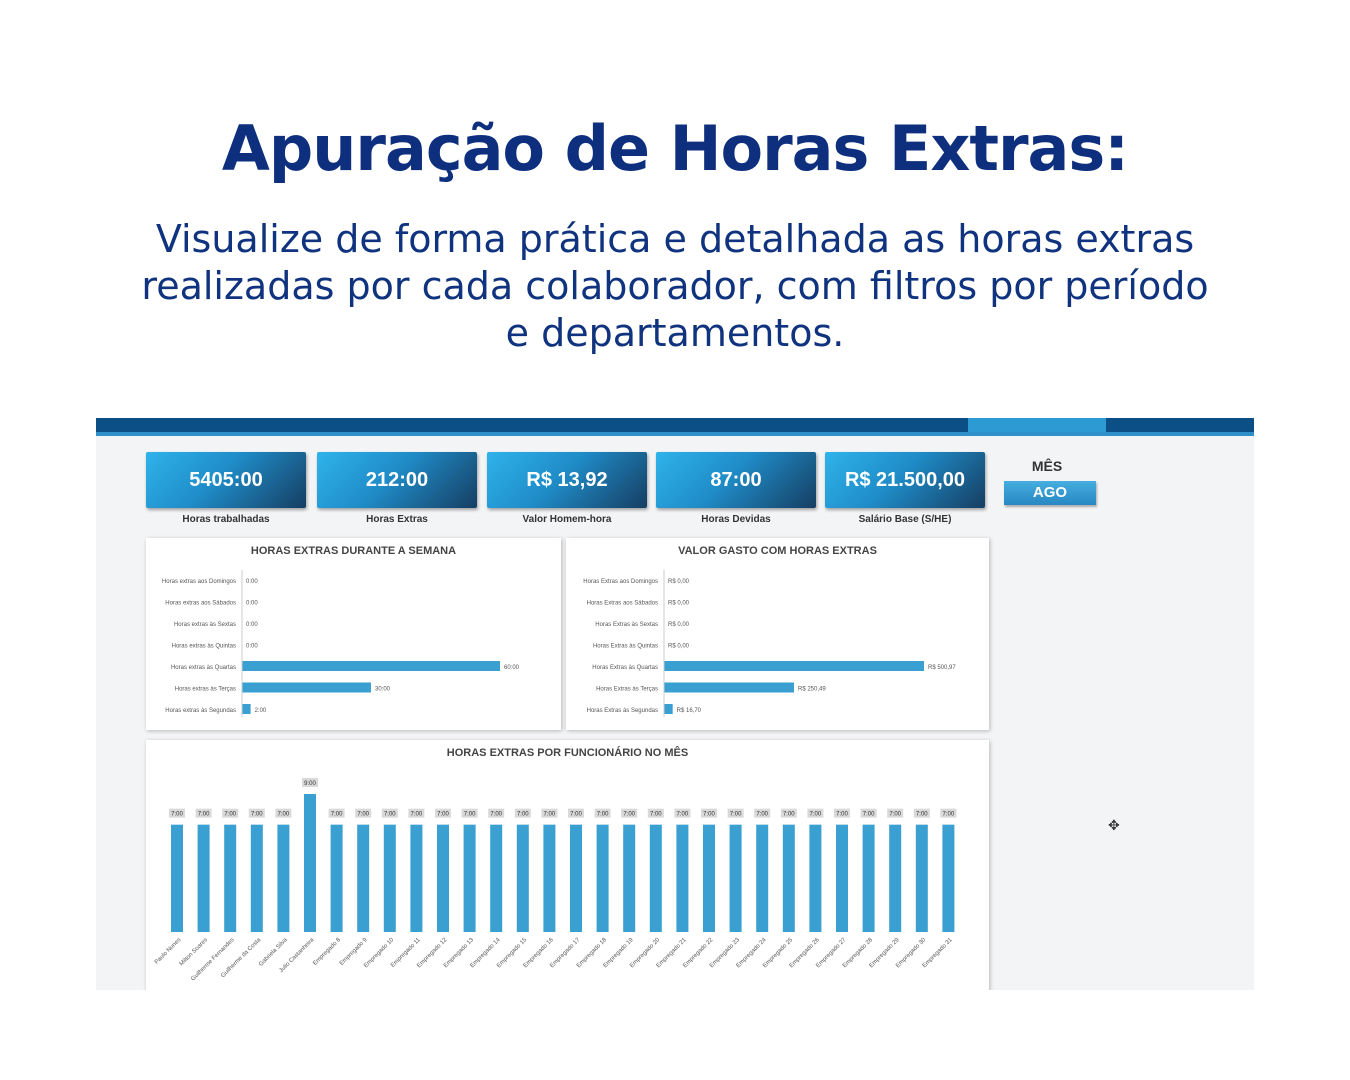 This screenshot has height=1080, width=1350. I want to click on dashboard-active-tab, so click(1037, 425).